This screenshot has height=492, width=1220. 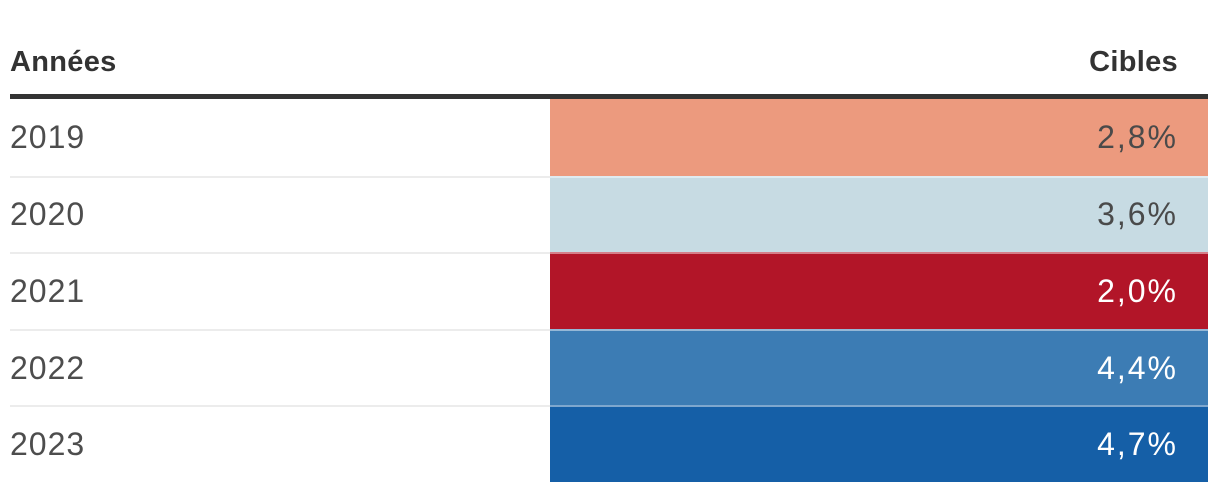 What do you see at coordinates (1133, 62) in the screenshot?
I see `column-header-targets: Cibles` at bounding box center [1133, 62].